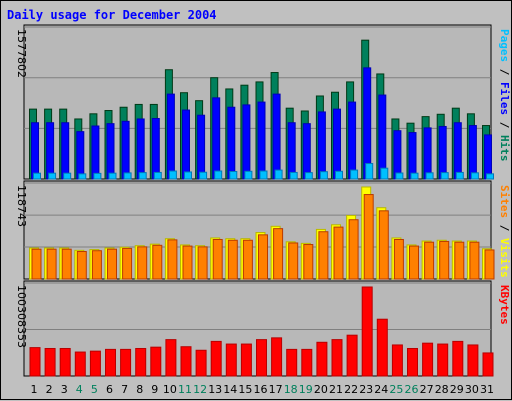 This screenshot has height=401, width=512. I want to click on x-tick-day-12: 12, so click(200, 389).